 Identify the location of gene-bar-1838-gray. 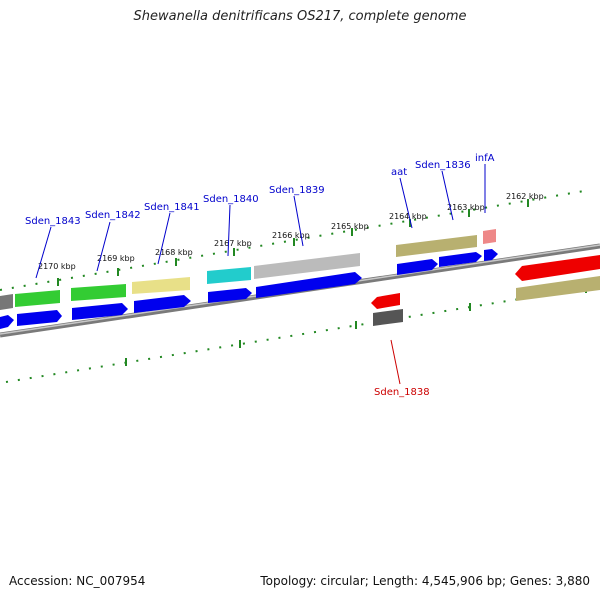
(388, 317).